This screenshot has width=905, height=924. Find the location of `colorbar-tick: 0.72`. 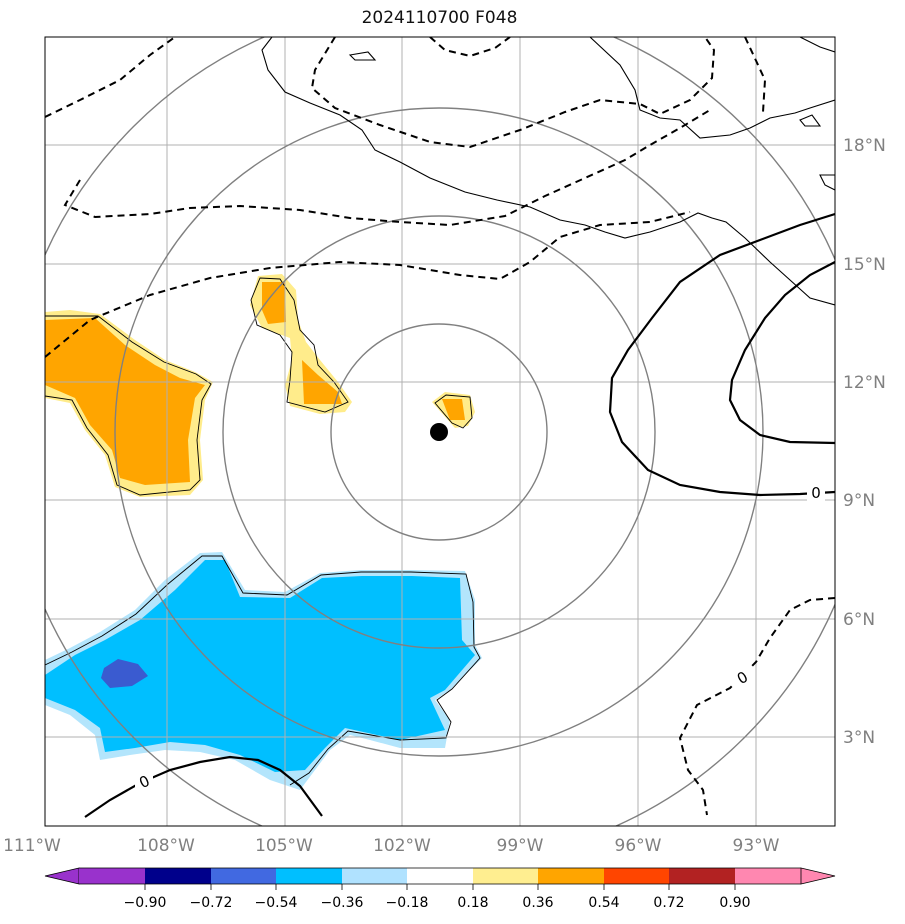

colorbar-tick: 0.72 is located at coordinates (668, 903).